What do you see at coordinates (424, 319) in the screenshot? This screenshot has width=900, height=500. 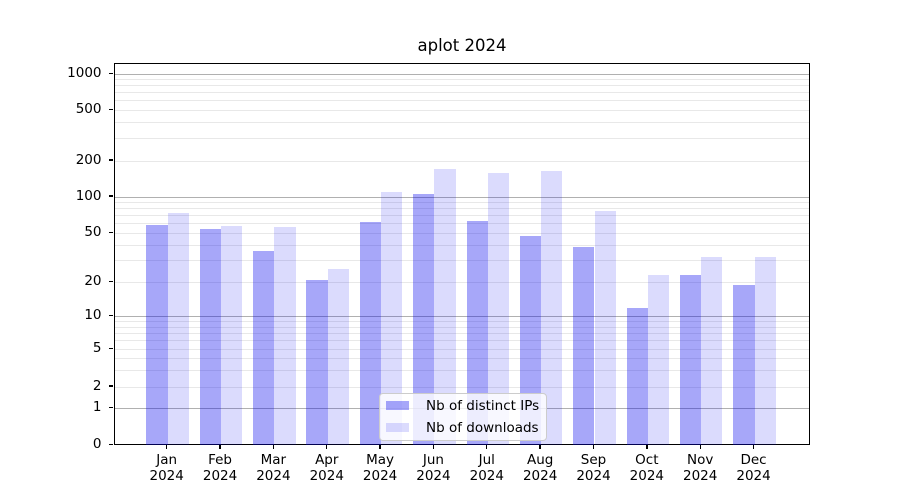 I see `bar-nb-of-distinct-ips-jun` at bounding box center [424, 319].